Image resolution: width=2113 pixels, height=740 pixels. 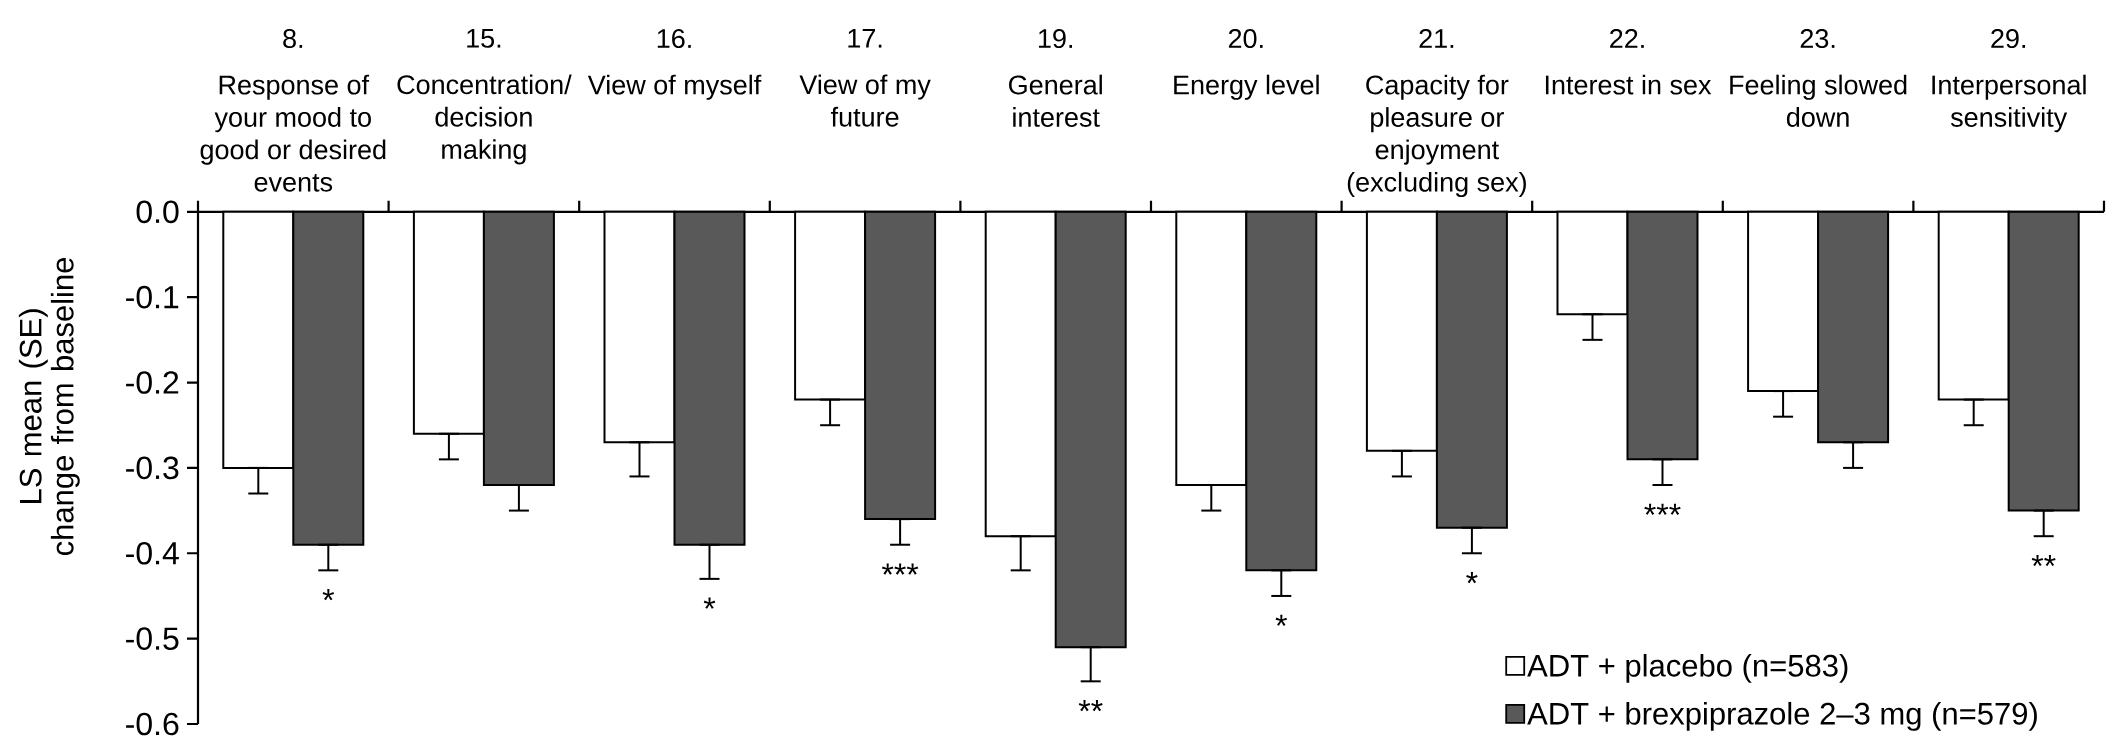 What do you see at coordinates (152, 382) in the screenshot?
I see `y-tick-label: -0.2` at bounding box center [152, 382].